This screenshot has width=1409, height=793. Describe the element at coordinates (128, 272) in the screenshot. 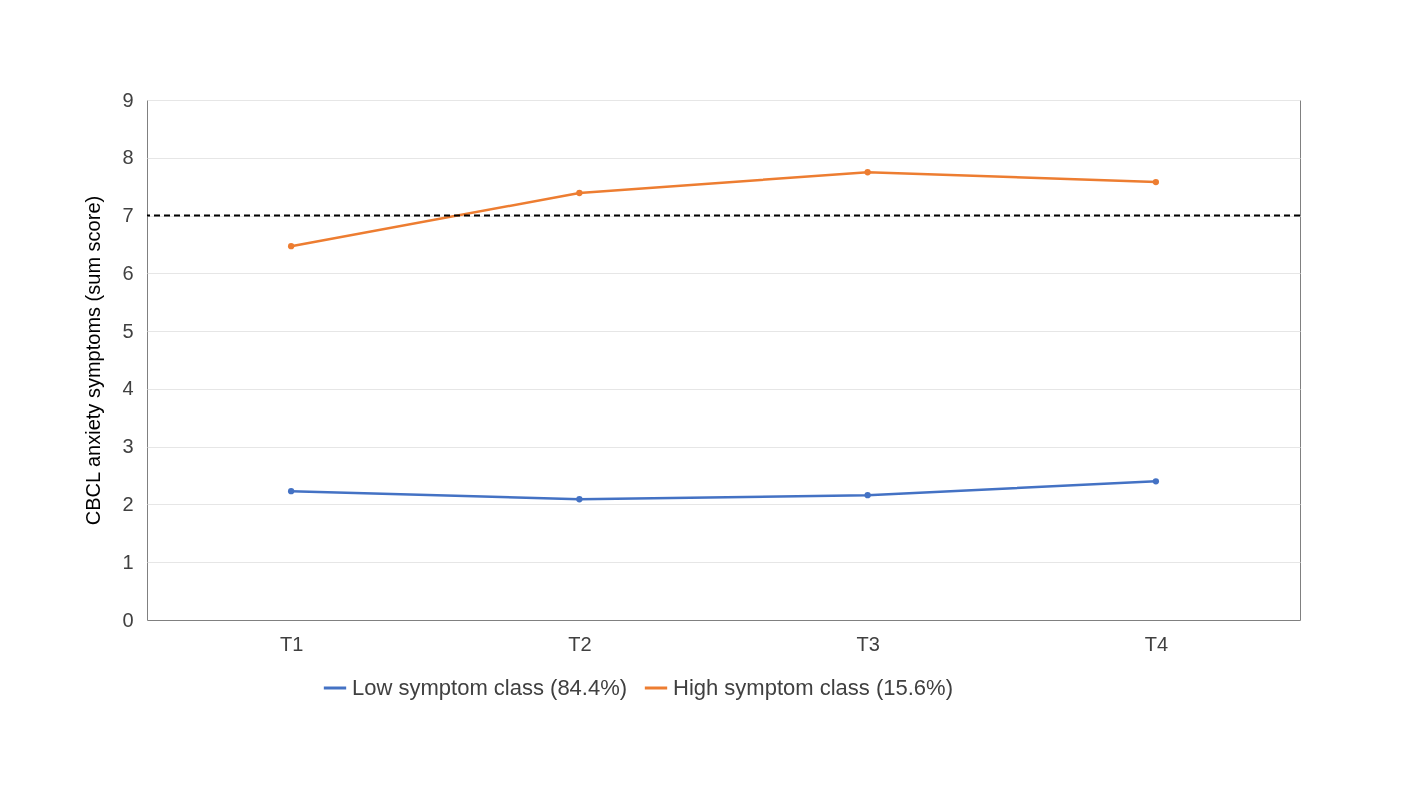

I see `y-tick-label: 6` at that location.